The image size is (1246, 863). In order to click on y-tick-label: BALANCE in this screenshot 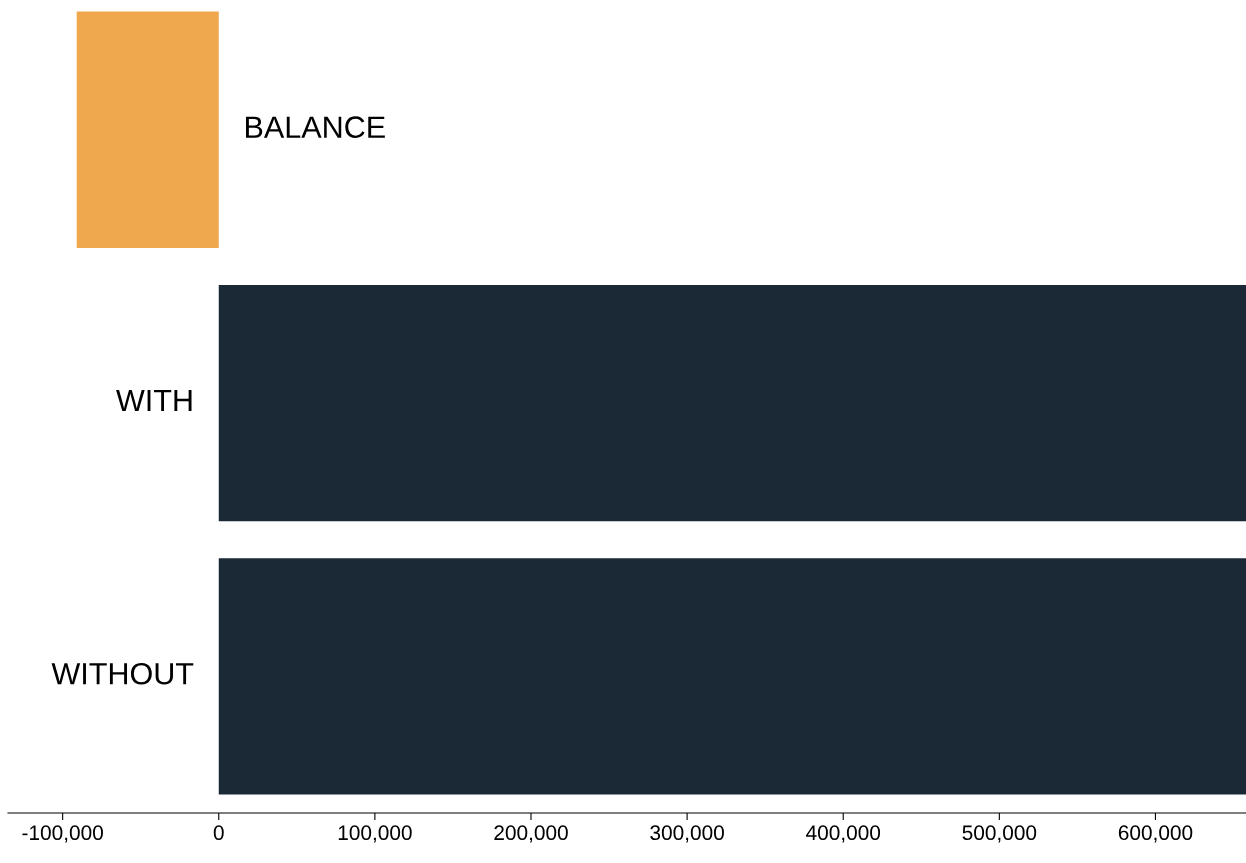, I will do `click(315, 127)`.